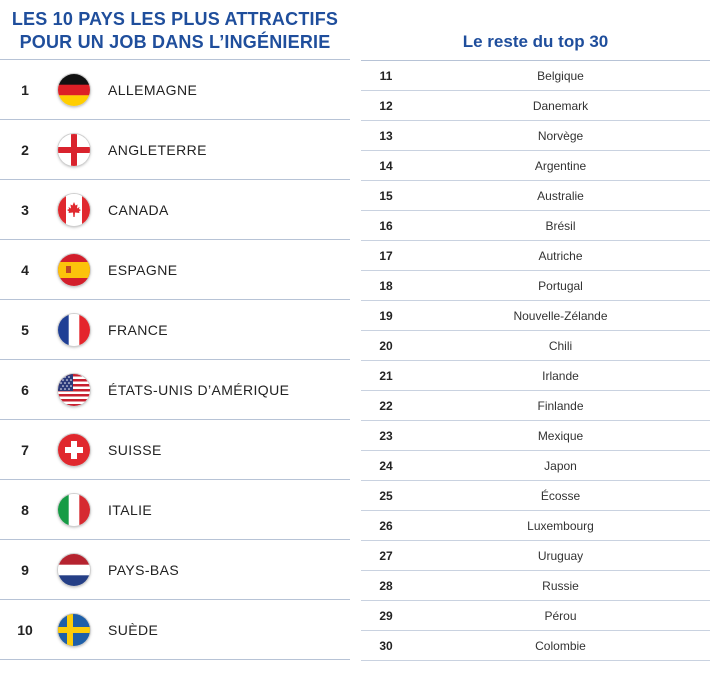 This screenshot has width=710, height=680. What do you see at coordinates (535, 376) in the screenshot?
I see `rest-row: 21 Irlande` at bounding box center [535, 376].